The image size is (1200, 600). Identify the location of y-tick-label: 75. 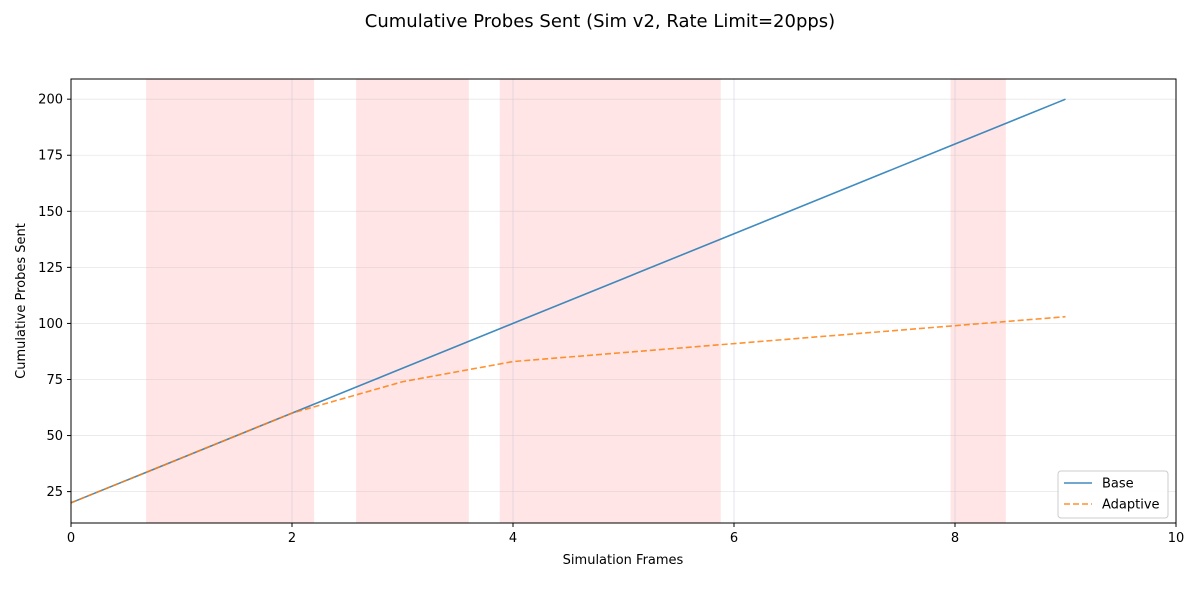
(54, 380).